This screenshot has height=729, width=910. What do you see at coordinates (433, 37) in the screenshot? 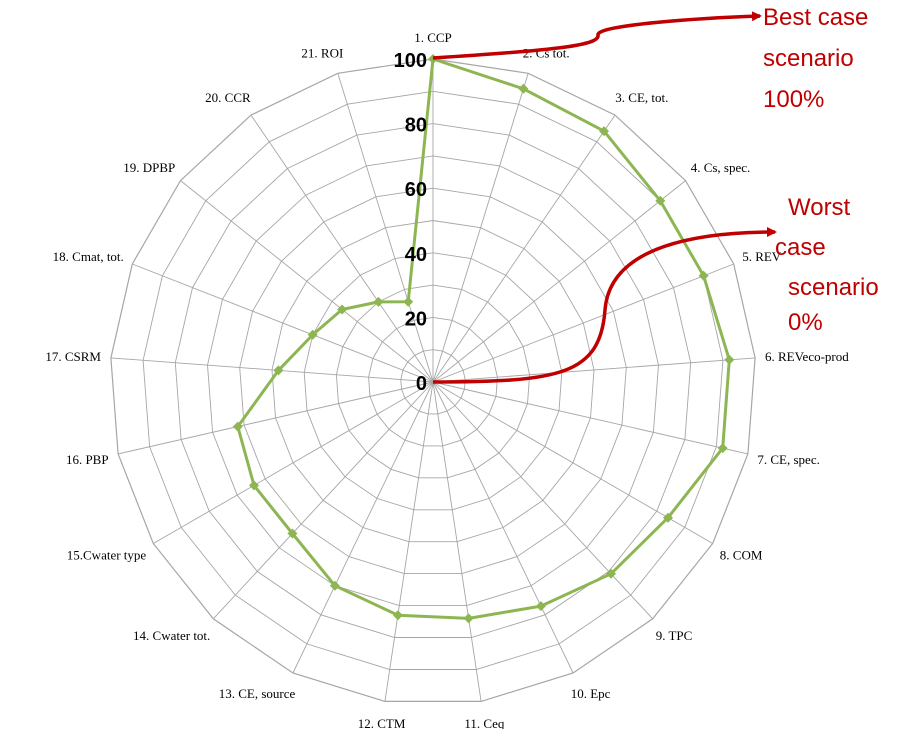
I see `category-label-1: 1. CCP` at bounding box center [433, 37].